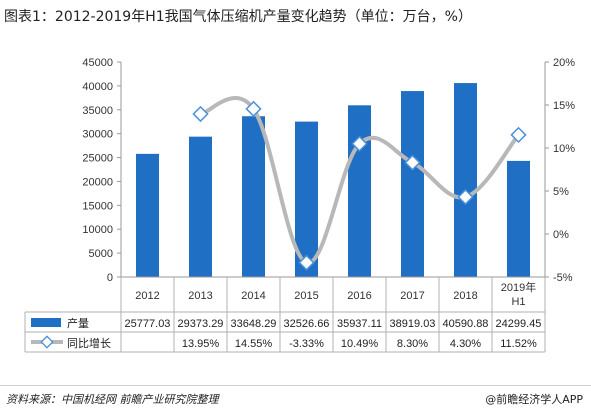  I want to click on growth-value-cell: 4.30%, so click(465, 344).